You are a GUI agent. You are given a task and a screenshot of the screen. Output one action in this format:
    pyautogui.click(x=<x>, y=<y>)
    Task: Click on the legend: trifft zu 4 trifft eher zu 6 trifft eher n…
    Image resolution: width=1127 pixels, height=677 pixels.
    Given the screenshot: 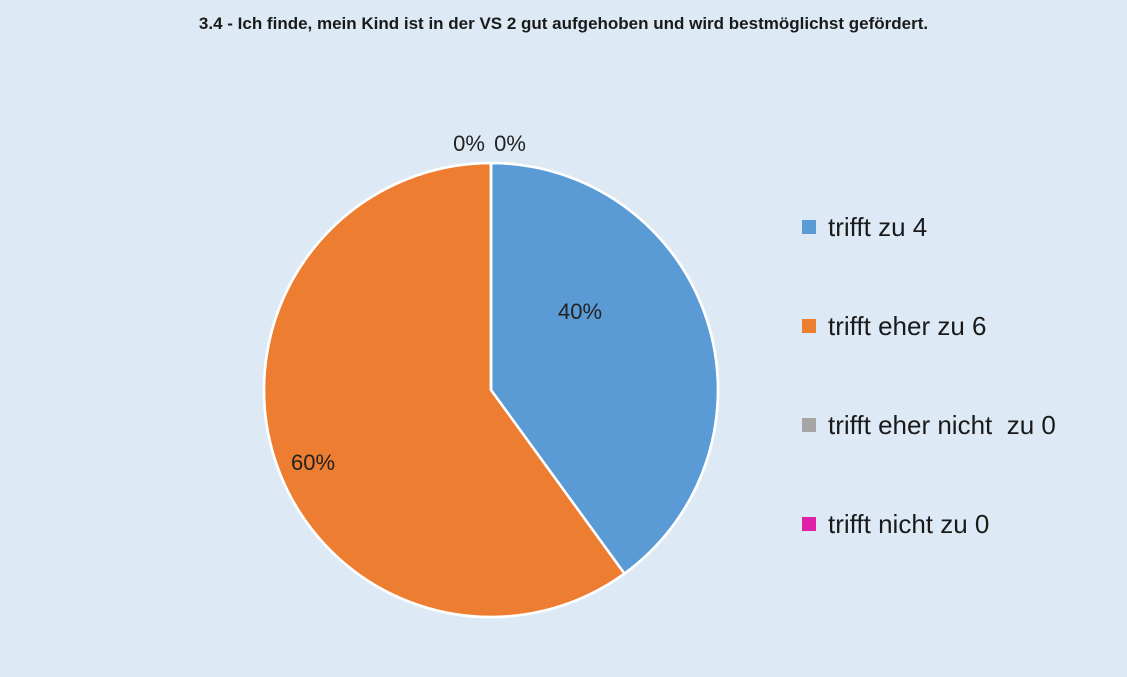 What is the action you would take?
    pyautogui.click(x=929, y=403)
    